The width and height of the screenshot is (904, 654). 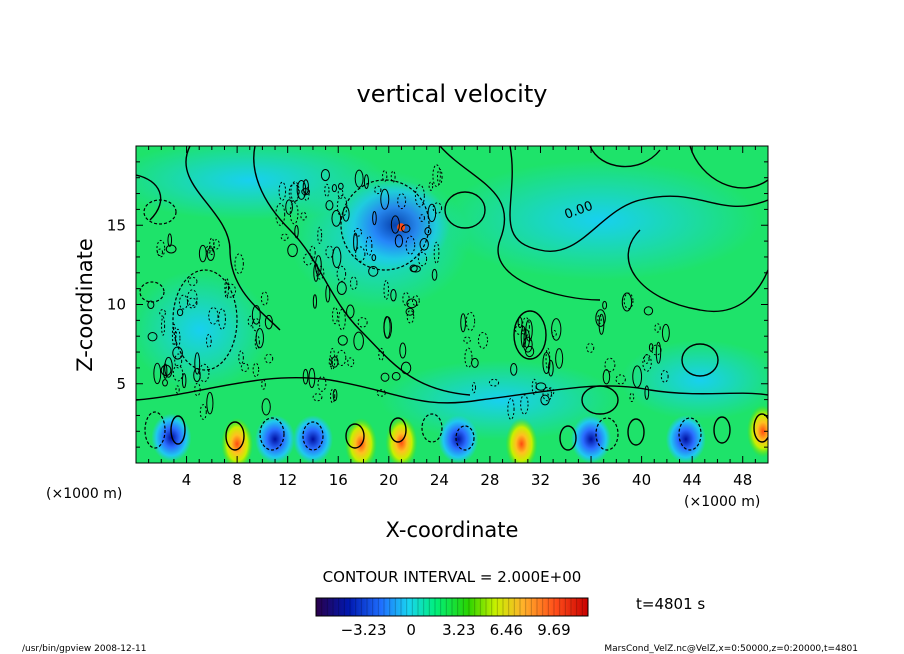 What do you see at coordinates (116, 225) in the screenshot?
I see `y-tick-label: 15` at bounding box center [116, 225].